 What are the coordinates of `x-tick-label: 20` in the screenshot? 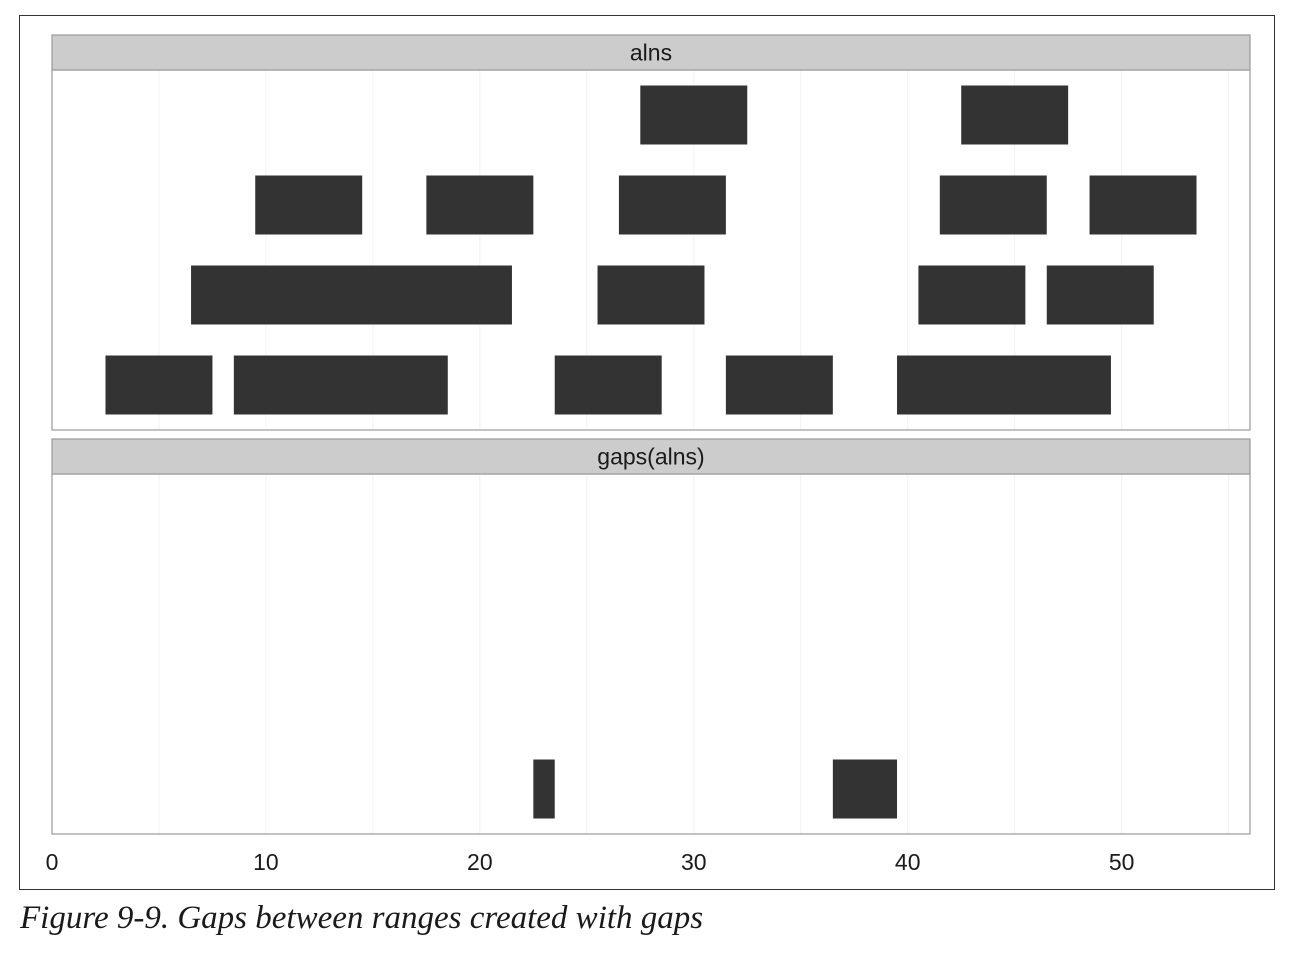 It's located at (480, 862).